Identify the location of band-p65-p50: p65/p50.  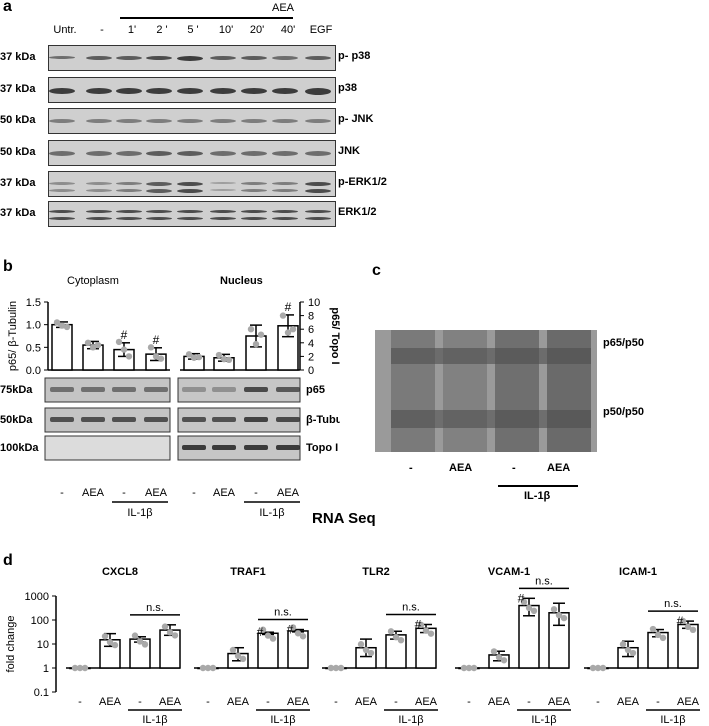
(623, 343).